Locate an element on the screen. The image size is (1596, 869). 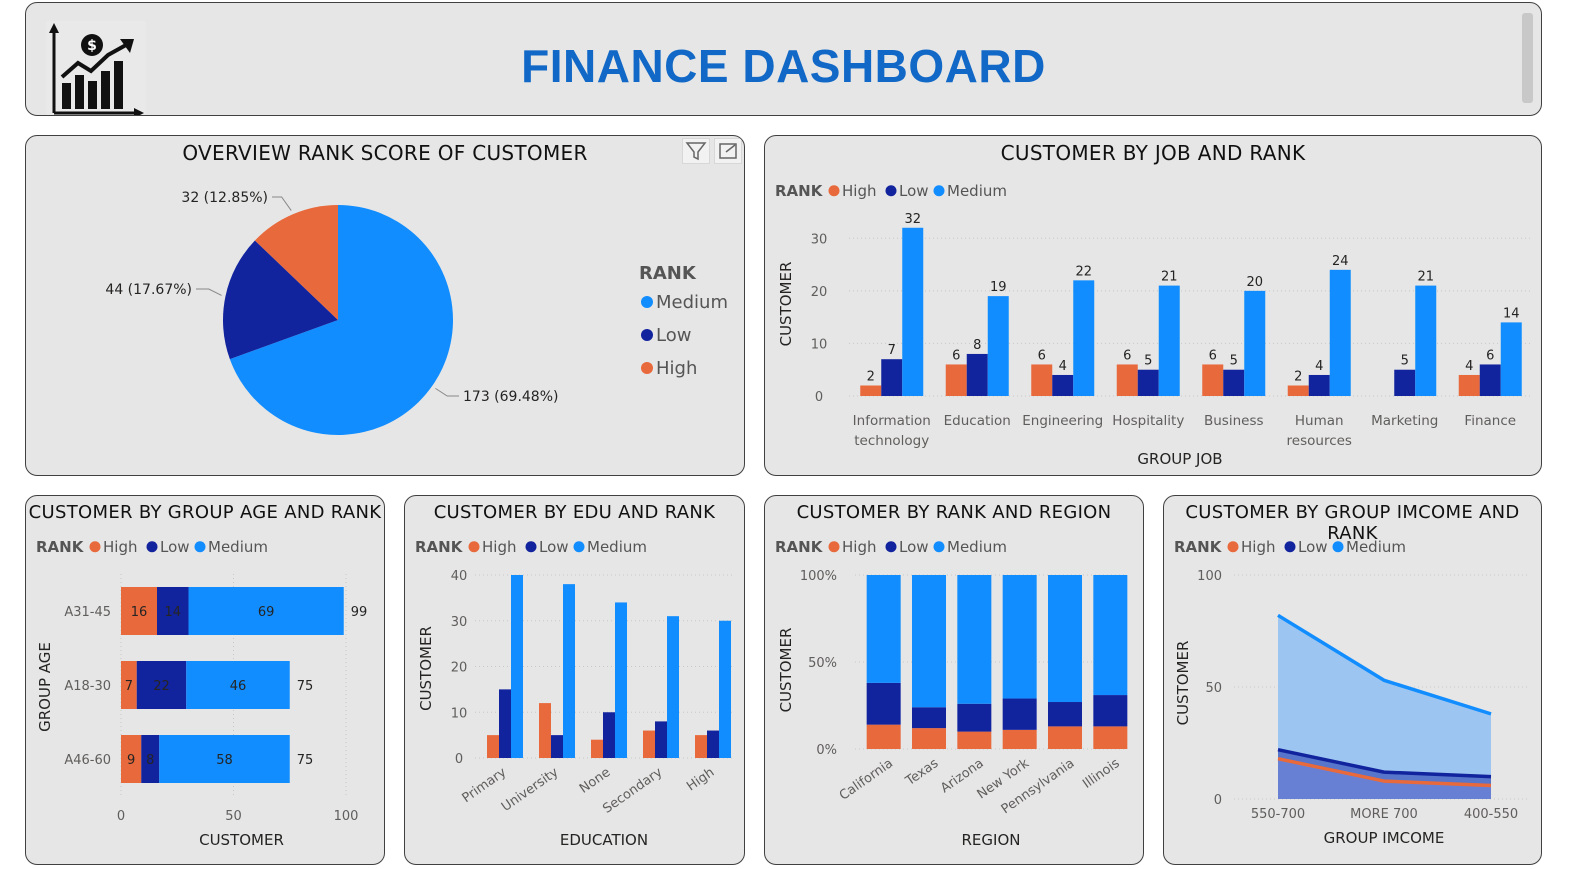
region-y-tick: 0% is located at coordinates (826, 750).